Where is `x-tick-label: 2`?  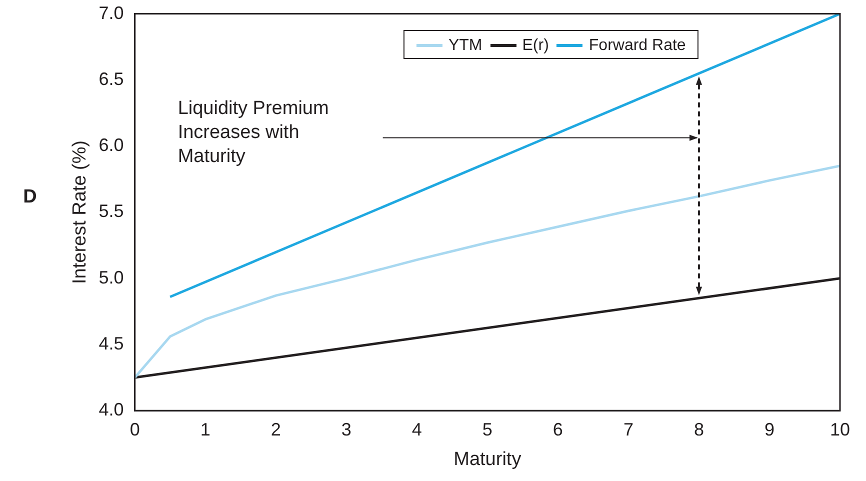 x-tick-label: 2 is located at coordinates (275, 429).